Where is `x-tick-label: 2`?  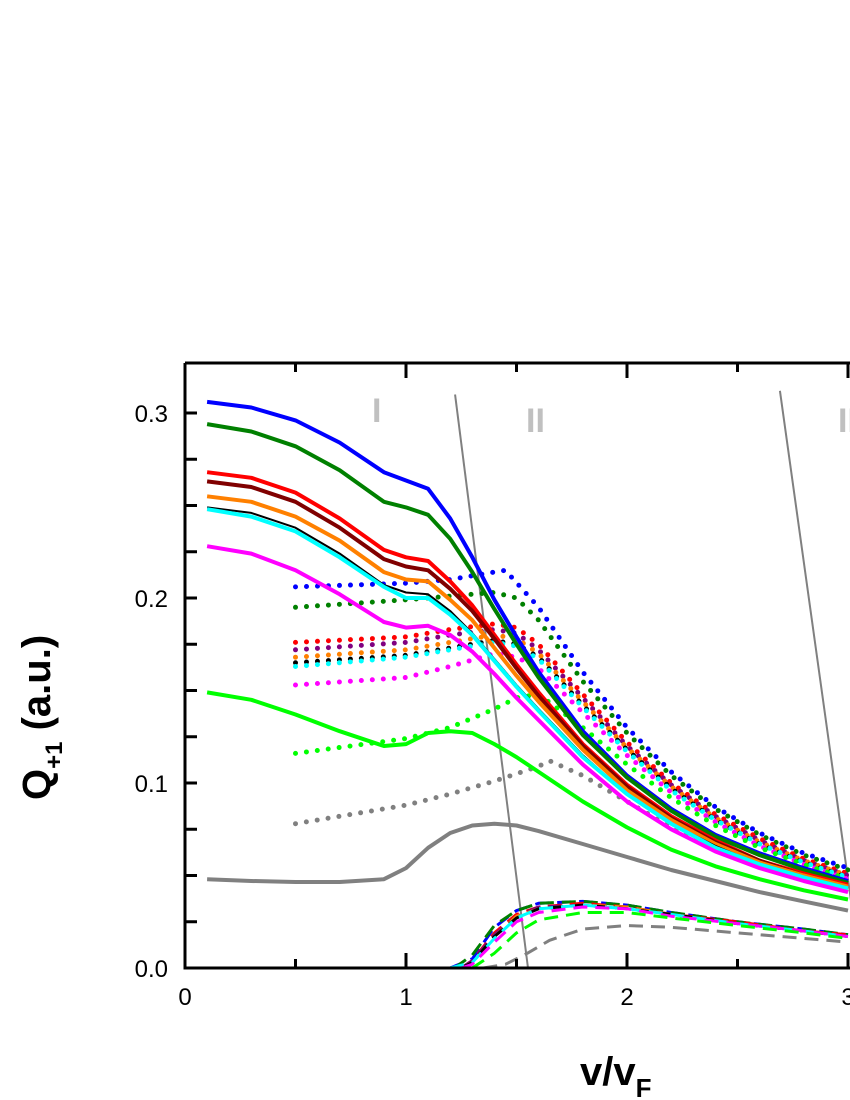
x-tick-label: 2 is located at coordinates (626, 997).